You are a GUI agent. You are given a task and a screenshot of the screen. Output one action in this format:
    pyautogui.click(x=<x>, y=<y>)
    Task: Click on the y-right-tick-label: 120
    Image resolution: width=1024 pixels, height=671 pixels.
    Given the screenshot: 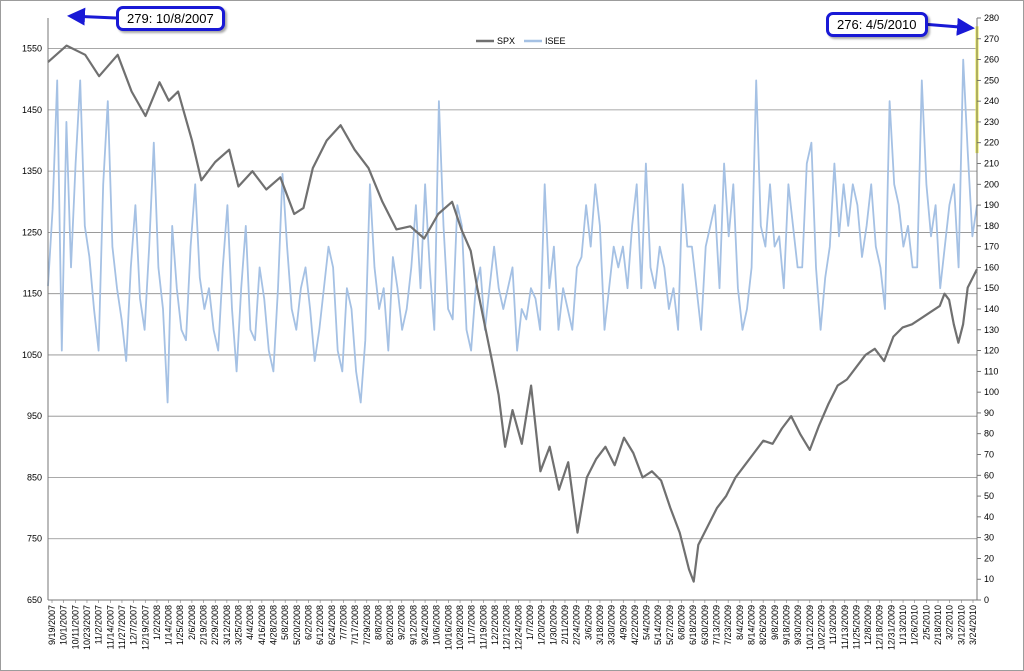 What is the action you would take?
    pyautogui.click(x=991, y=351)
    